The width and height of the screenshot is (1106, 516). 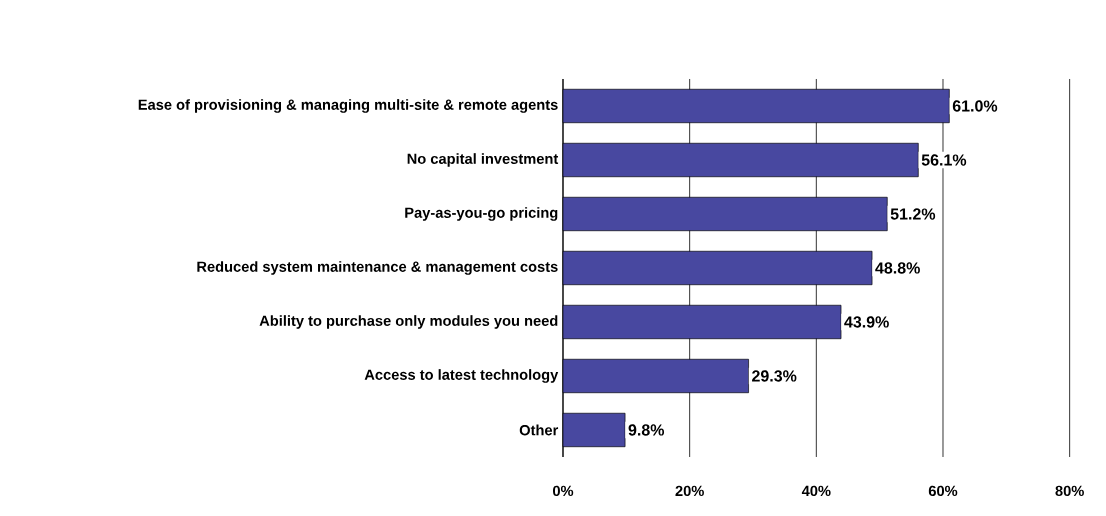 I want to click on x-tick-label: 40%, so click(x=816, y=491).